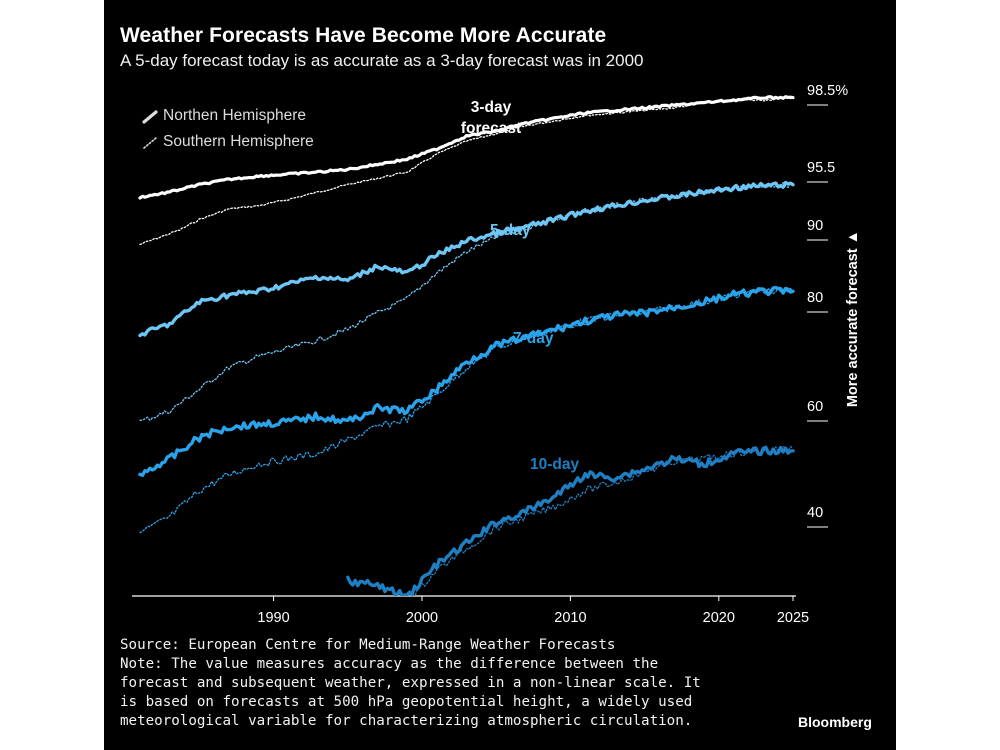 The image size is (1000, 750). I want to click on series-label-3-day: forecast, so click(491, 128).